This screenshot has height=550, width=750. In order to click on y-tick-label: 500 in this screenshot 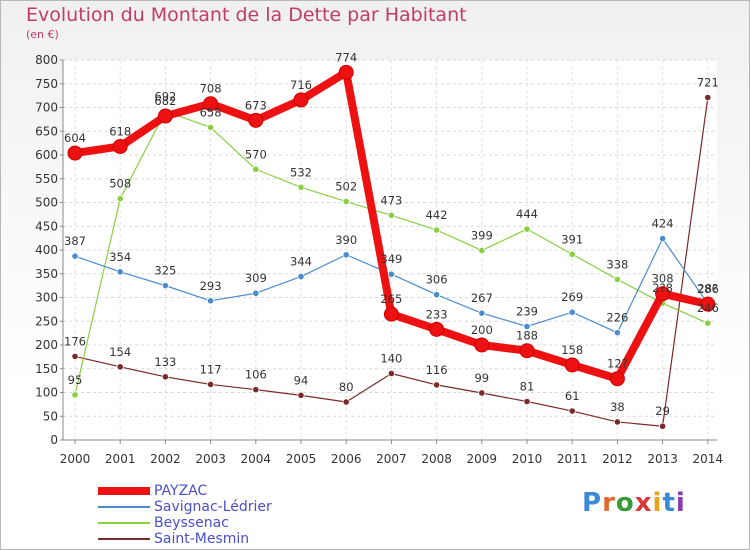, I will do `click(46, 203)`.